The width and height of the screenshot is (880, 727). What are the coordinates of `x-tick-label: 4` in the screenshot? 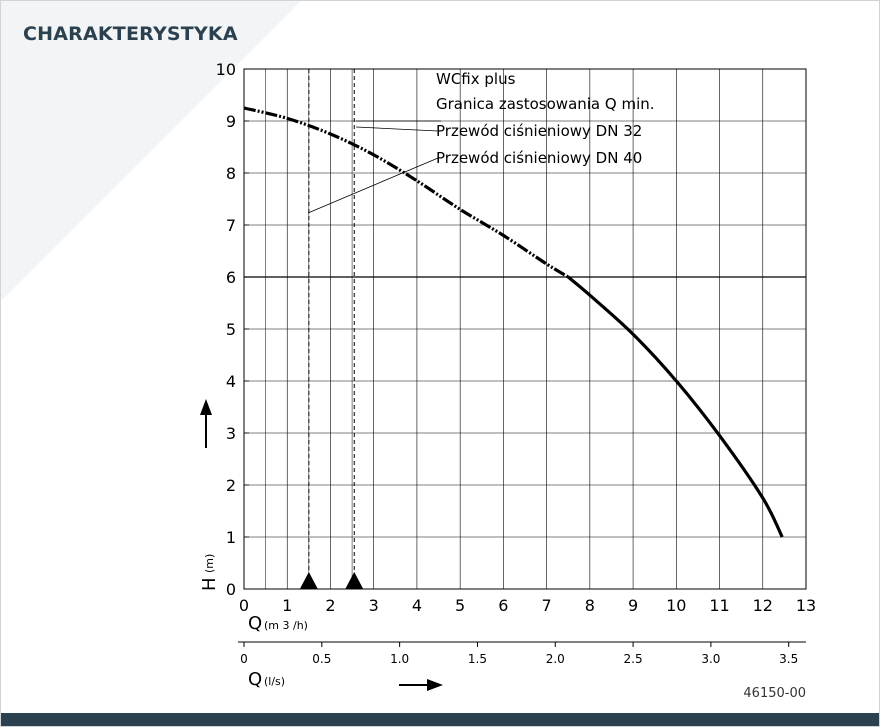 It's located at (417, 605).